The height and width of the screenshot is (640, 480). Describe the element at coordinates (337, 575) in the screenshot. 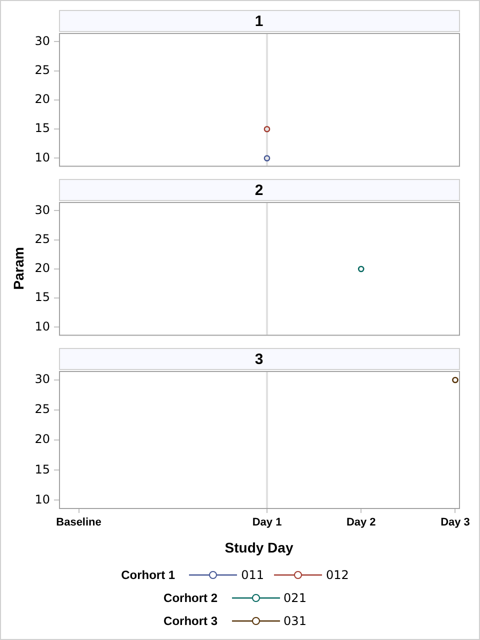

I see `legend-label: 012` at that location.